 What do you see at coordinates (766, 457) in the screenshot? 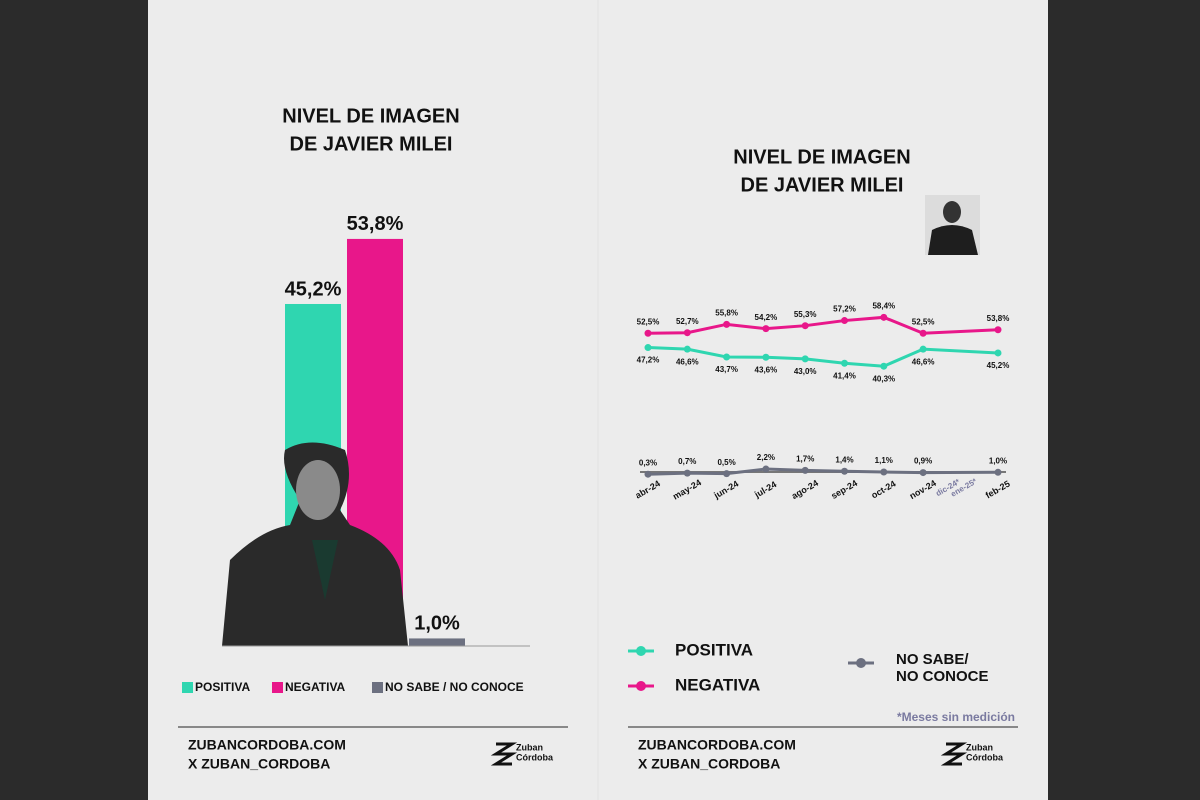
I see `data-label: 2,2%` at bounding box center [766, 457].